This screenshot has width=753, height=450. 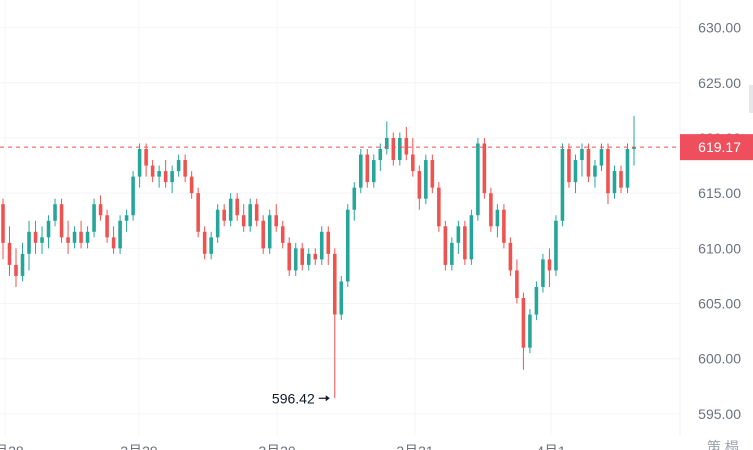 What do you see at coordinates (327, 398) in the screenshot?
I see `low-arrow-head` at bounding box center [327, 398].